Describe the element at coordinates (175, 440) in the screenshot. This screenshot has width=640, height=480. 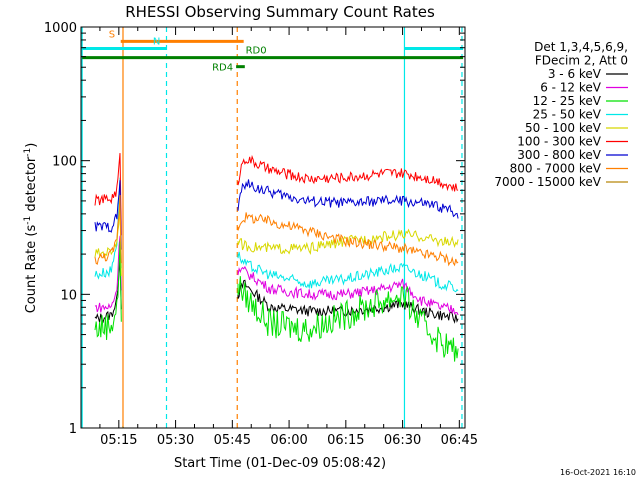
I see `x-tick-label-1: 05:30` at that location.